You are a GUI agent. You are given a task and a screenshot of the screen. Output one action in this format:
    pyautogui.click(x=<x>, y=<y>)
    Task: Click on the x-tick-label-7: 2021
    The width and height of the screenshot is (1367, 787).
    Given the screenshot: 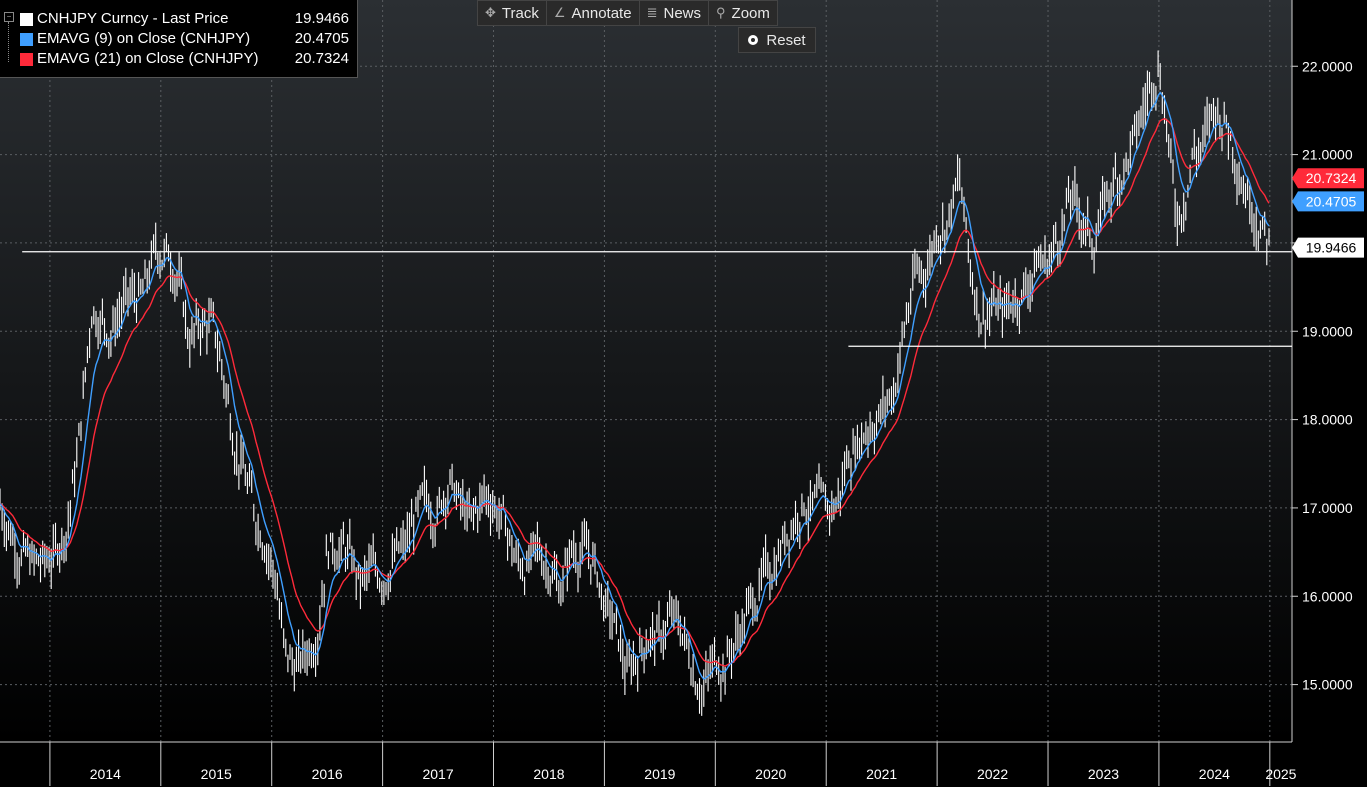 What is the action you would take?
    pyautogui.click(x=881, y=774)
    